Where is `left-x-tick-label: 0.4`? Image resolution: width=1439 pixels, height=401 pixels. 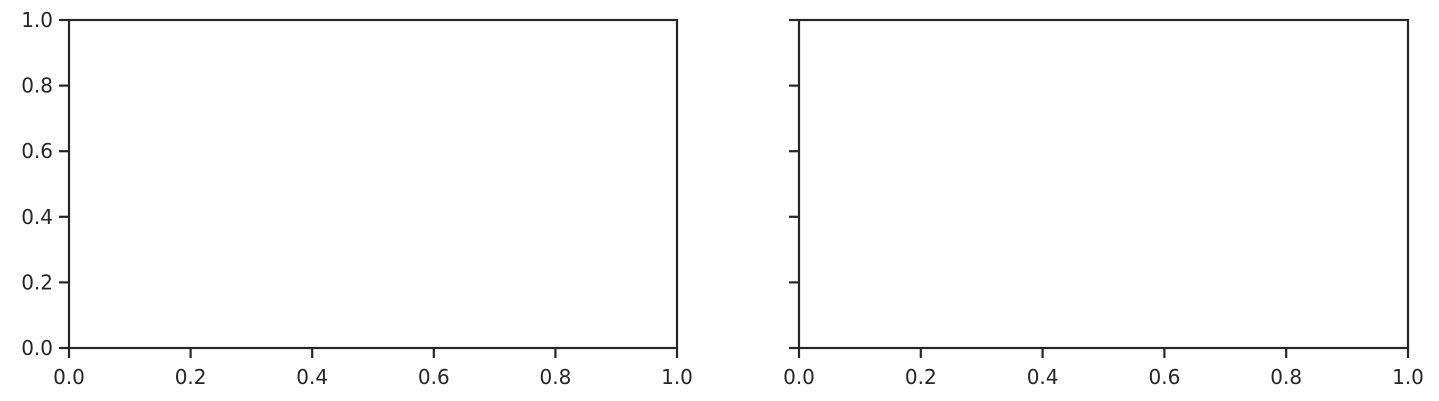
left-x-tick-label: 0.4 is located at coordinates (312, 377).